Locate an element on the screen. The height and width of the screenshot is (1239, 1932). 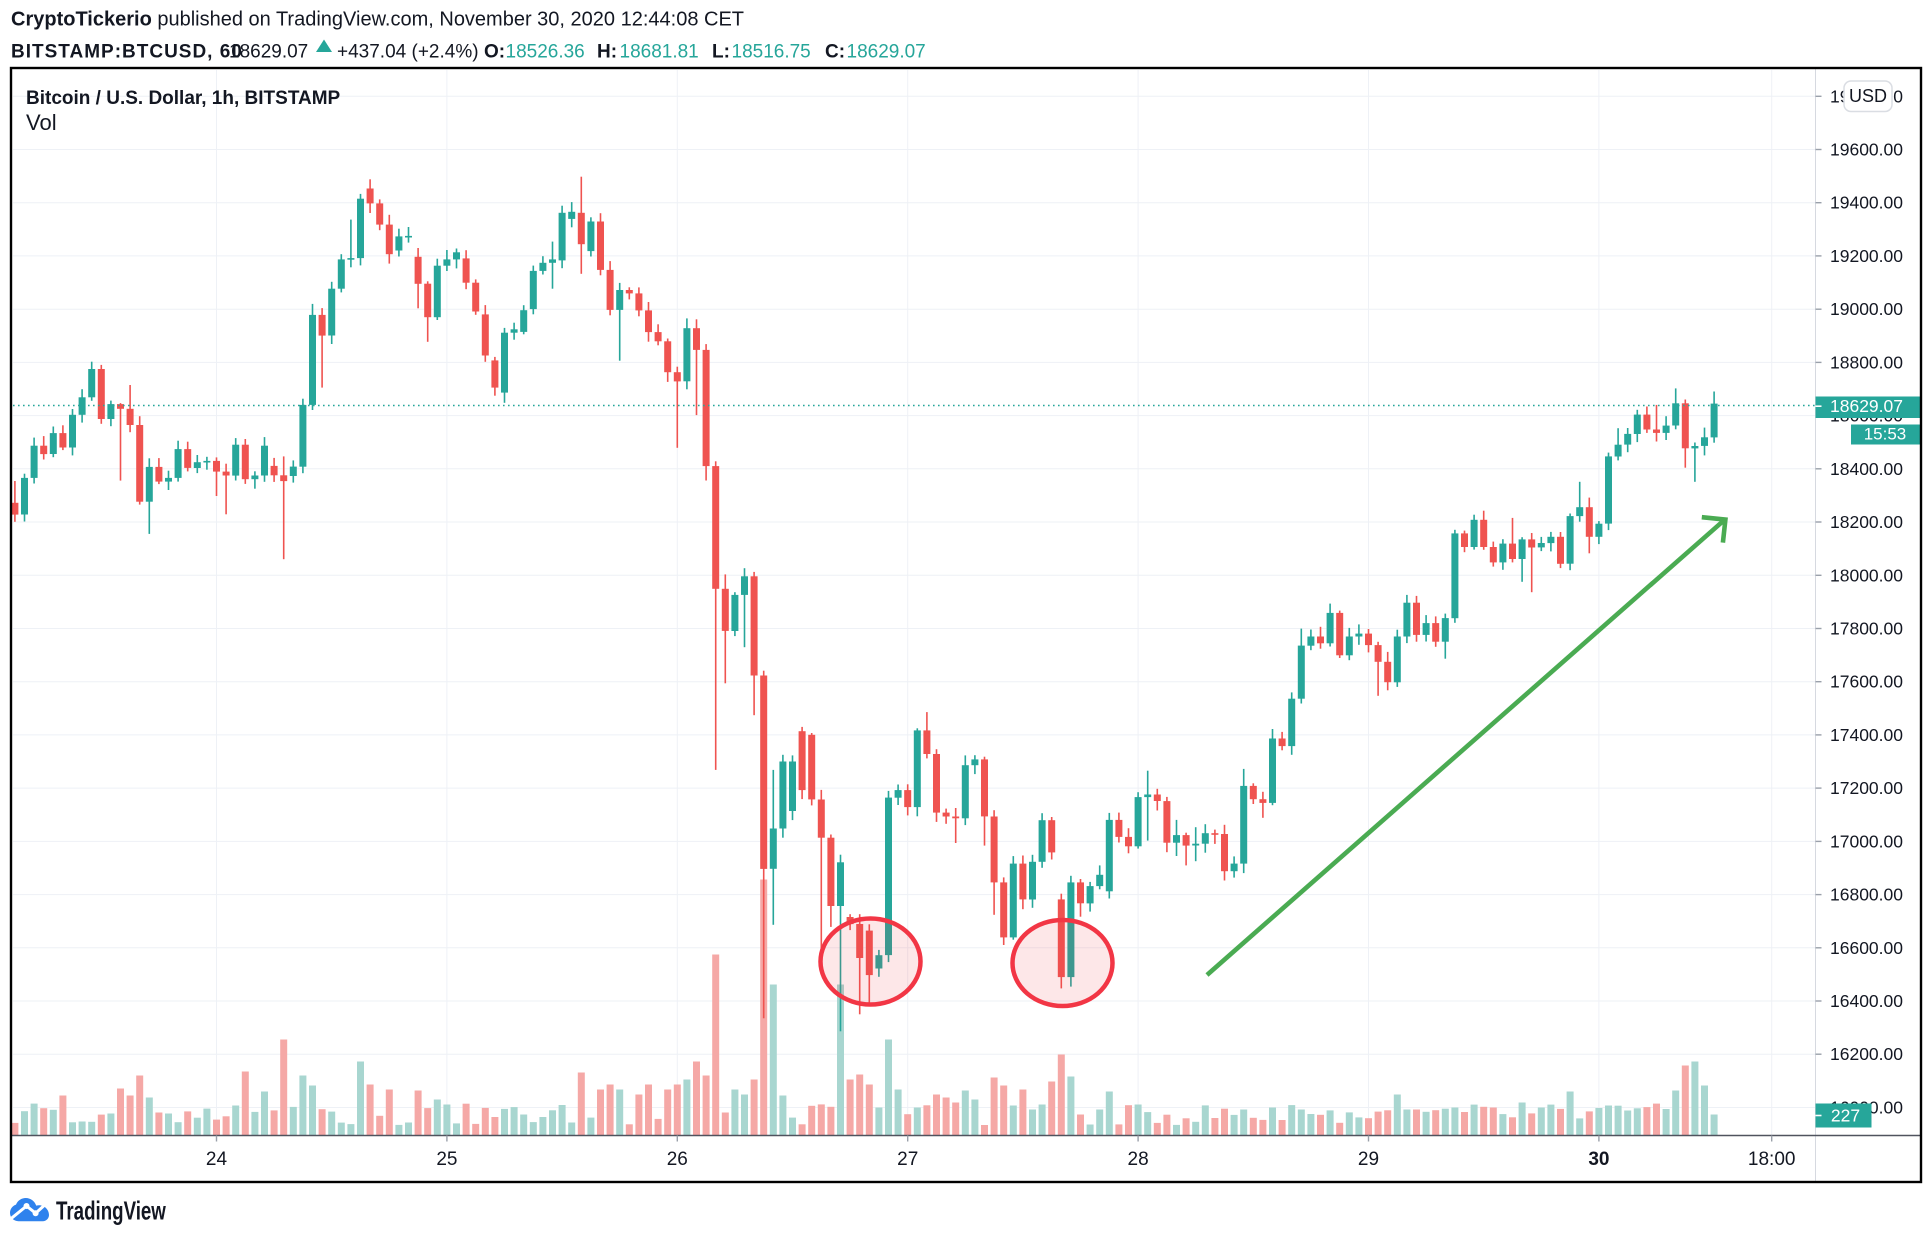
svg-text: 16400.00 is located at coordinates (1866, 1001).